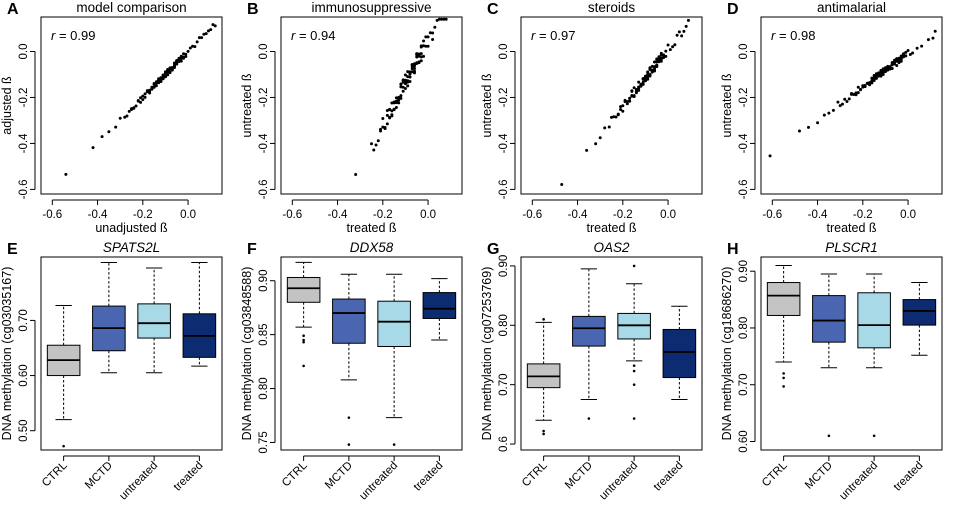  Describe the element at coordinates (13, 9) in the screenshot. I see `panel-letter: A` at that location.